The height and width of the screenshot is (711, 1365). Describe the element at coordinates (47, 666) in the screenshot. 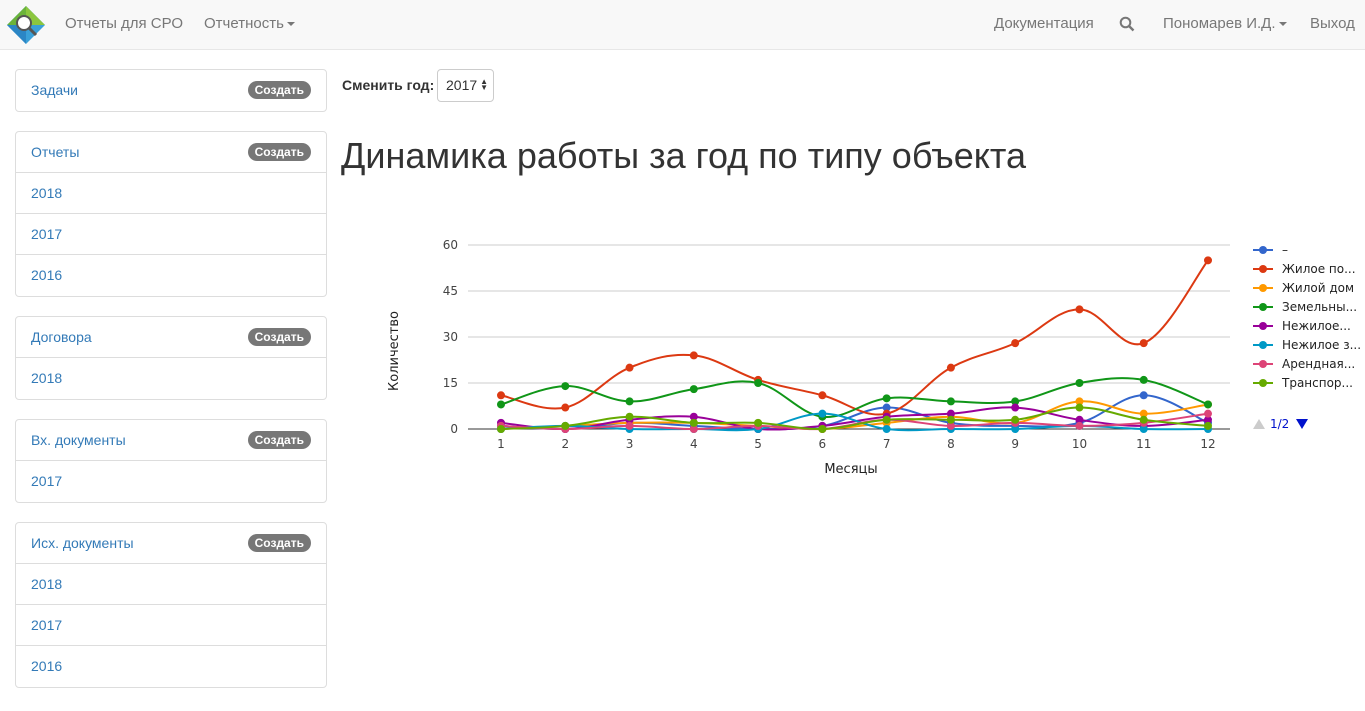

I see `sidebar-item-outgoing-2016: 2016` at that location.